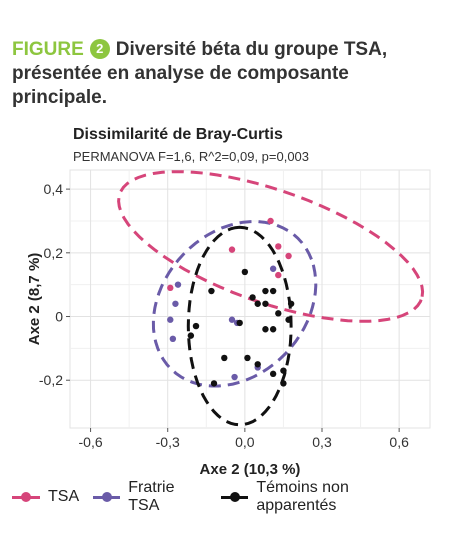 The width and height of the screenshot is (450, 535). What do you see at coordinates (54, 253) in the screenshot?
I see `y-tick-label: 0,2` at bounding box center [54, 253].